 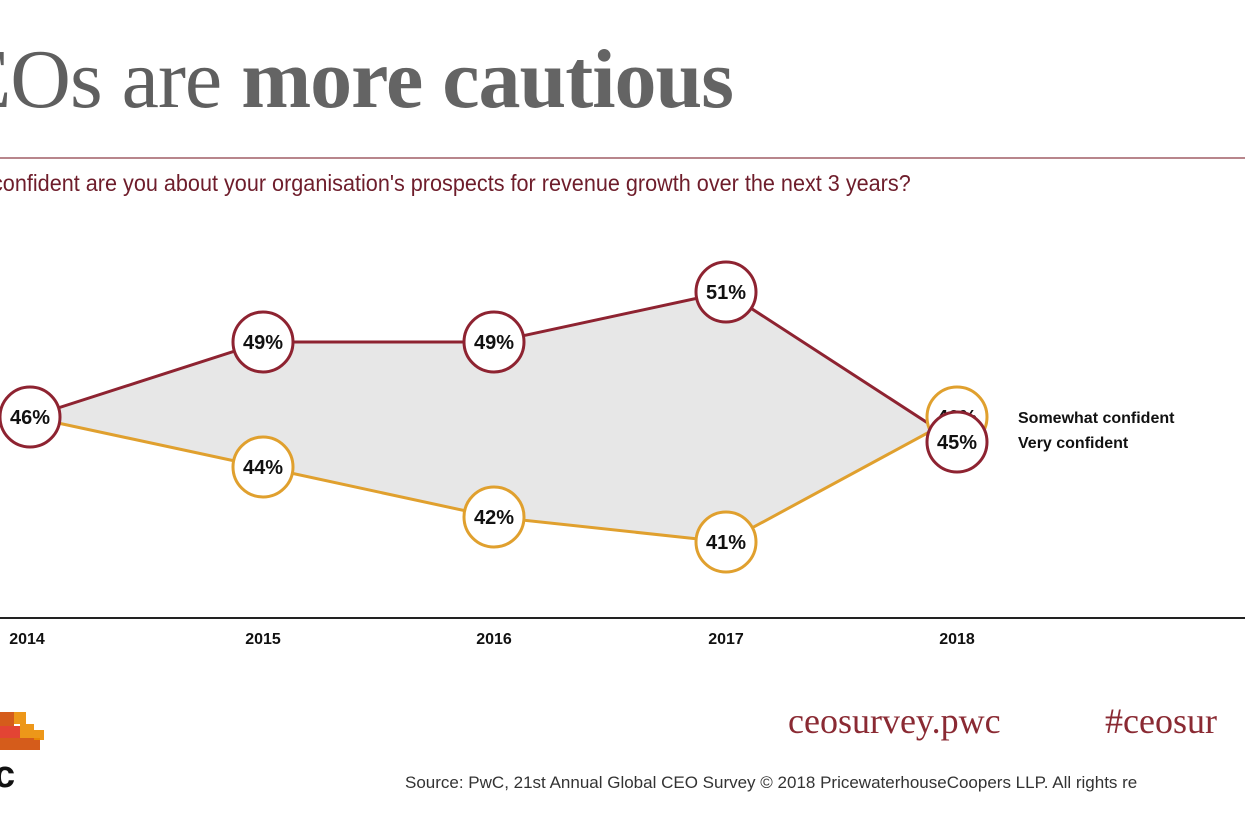 I want to click on x-tick-2014: 2014, so click(x=27, y=639).